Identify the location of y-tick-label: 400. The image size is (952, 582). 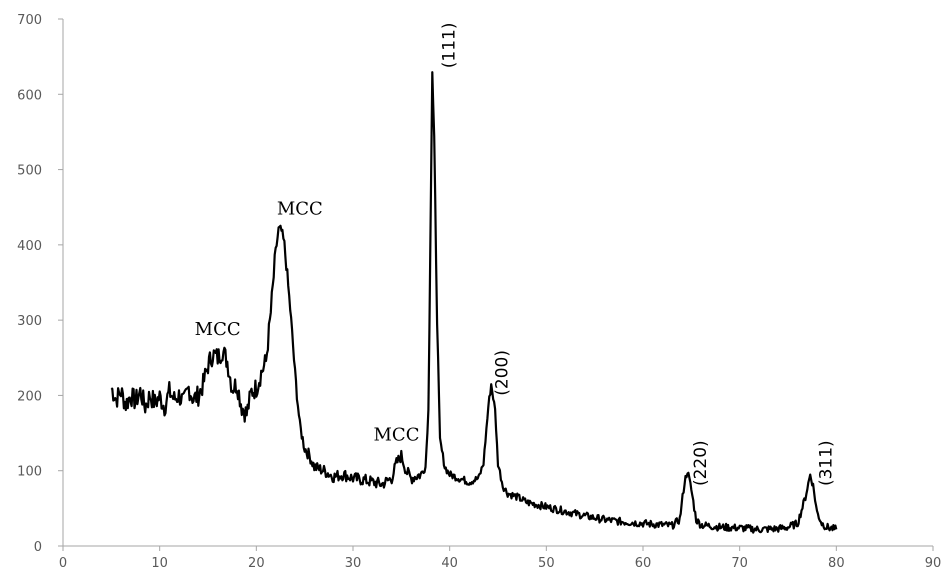
(29, 246).